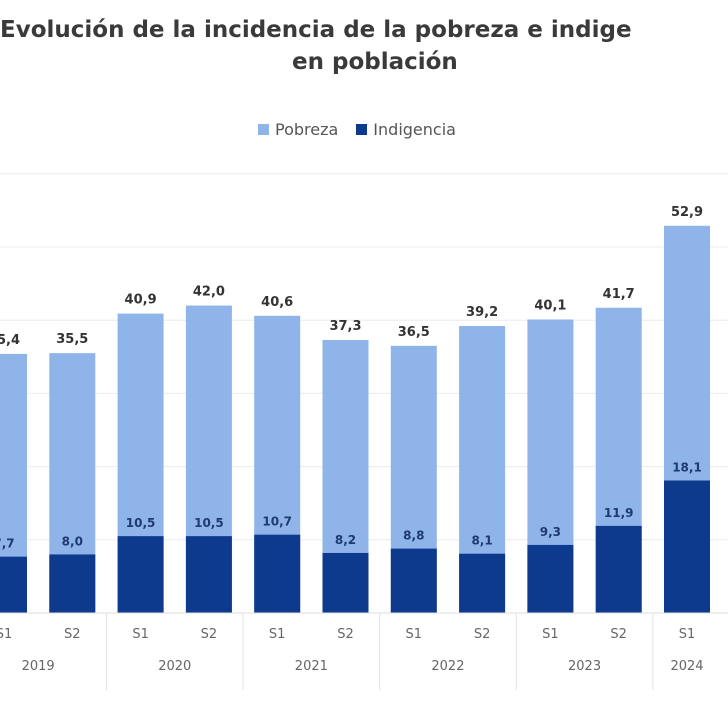  I want to click on data-label-pobreza: 35,5, so click(72, 339).